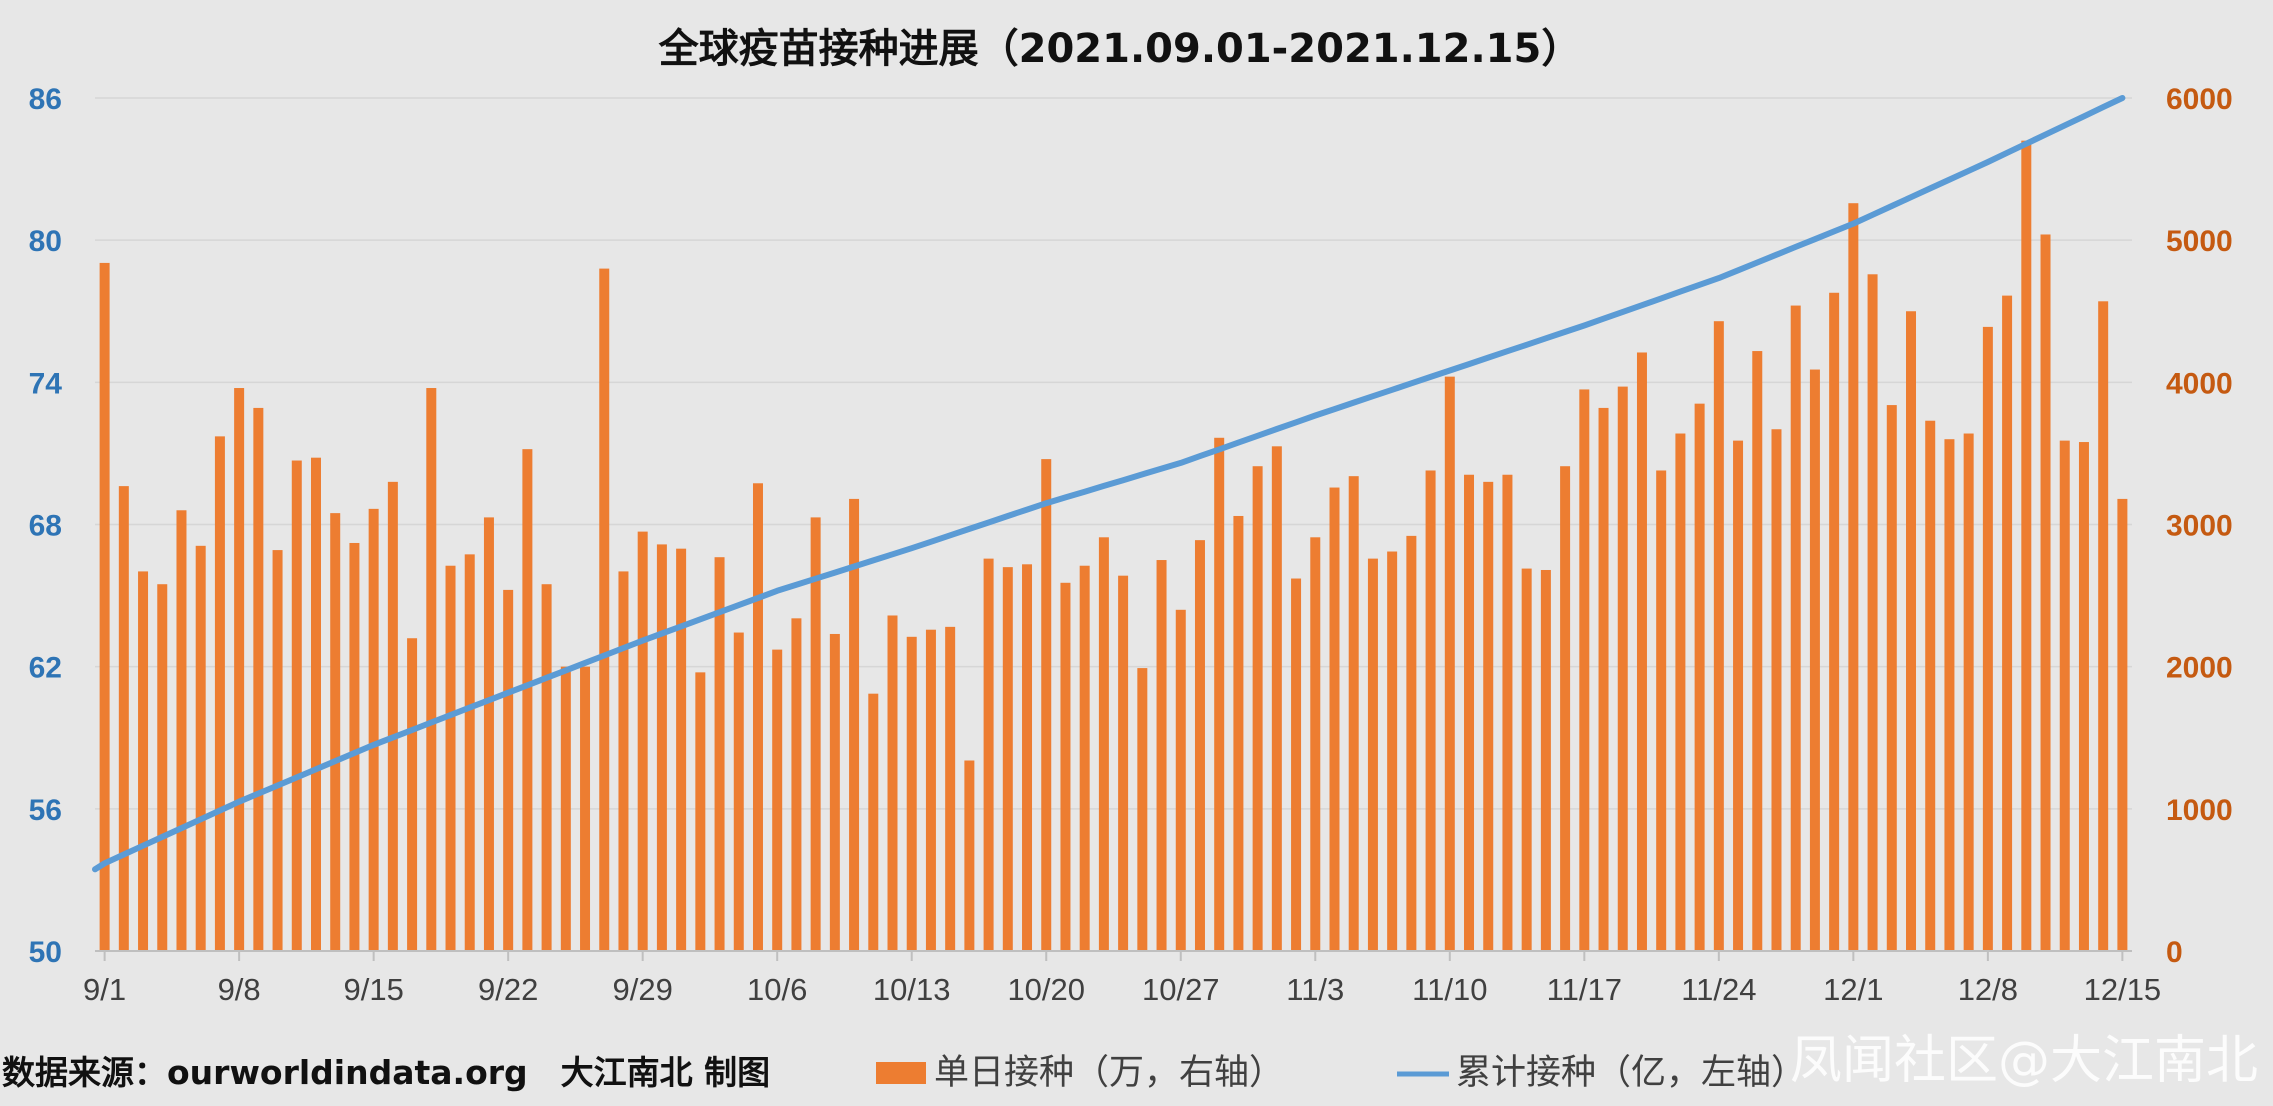 Image resolution: width=2273 pixels, height=1106 pixels. What do you see at coordinates (45, 99) in the screenshot?
I see `y-left-tick-label: 86` at bounding box center [45, 99].